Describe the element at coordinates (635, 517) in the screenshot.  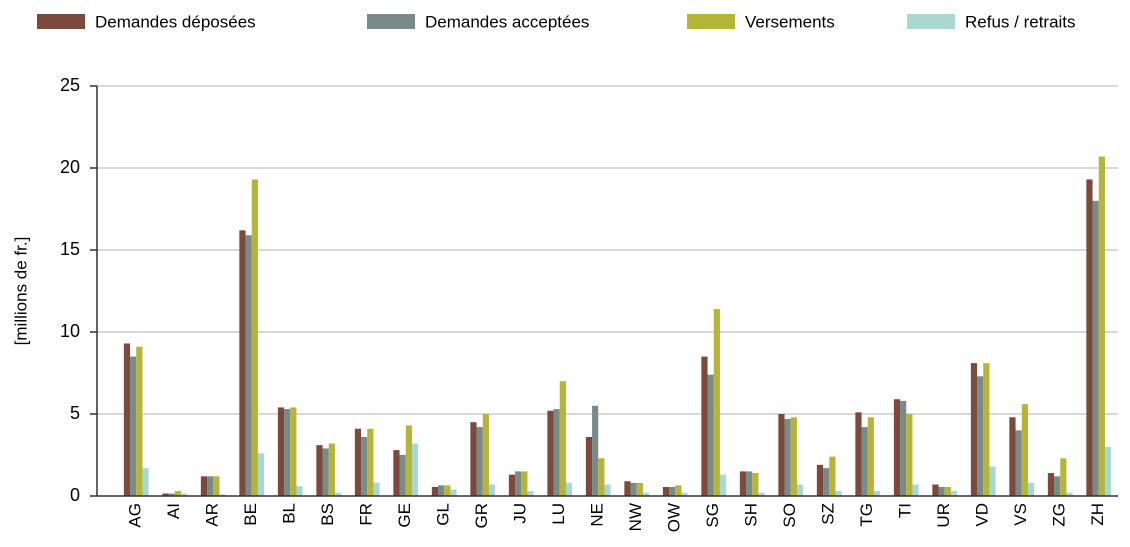
I see `x-tick-label: NW` at that location.